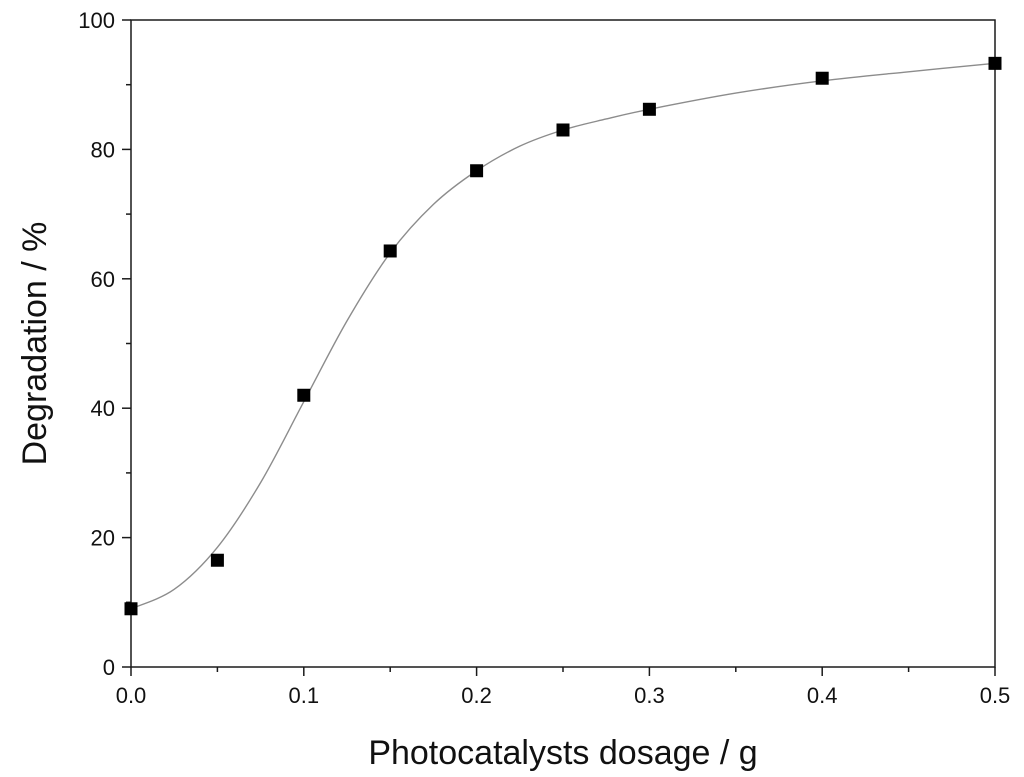  Describe the element at coordinates (822, 695) in the screenshot. I see `x-tick-label: 0.4` at that location.